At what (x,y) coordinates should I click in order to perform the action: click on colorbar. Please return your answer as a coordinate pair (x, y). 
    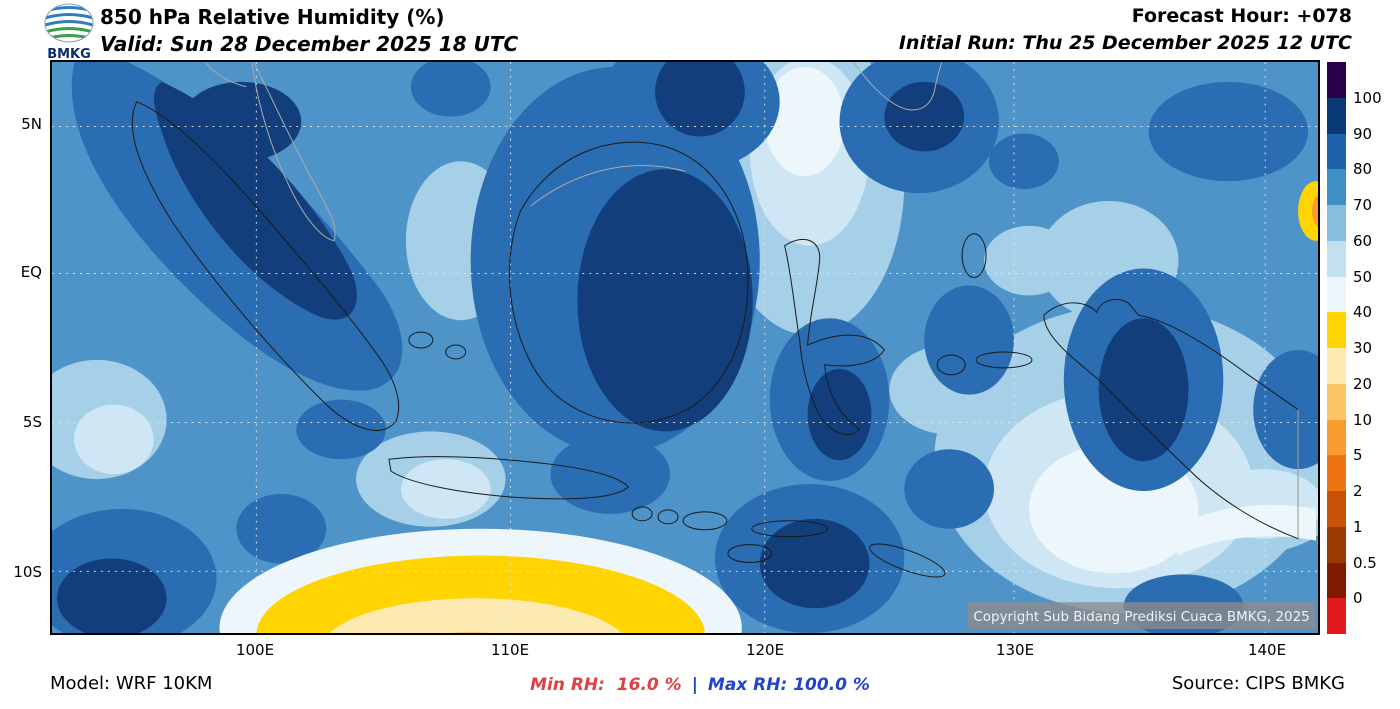
    Looking at the image, I should click on (1336, 348).